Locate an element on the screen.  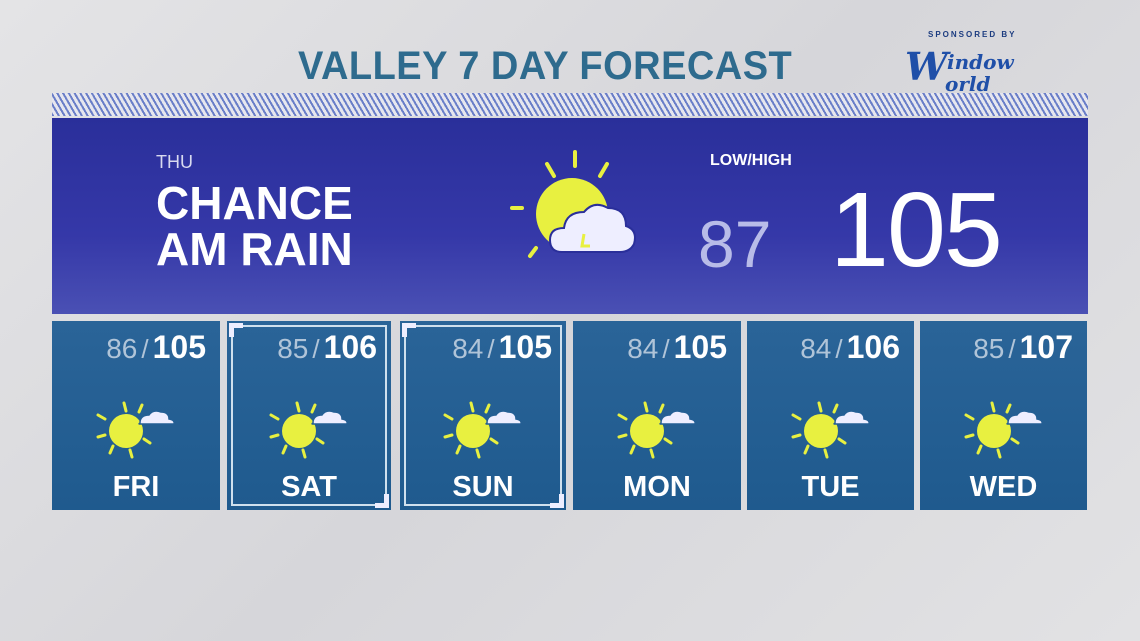
sponsor-label: SPONSORED BY is located at coordinates (972, 34).